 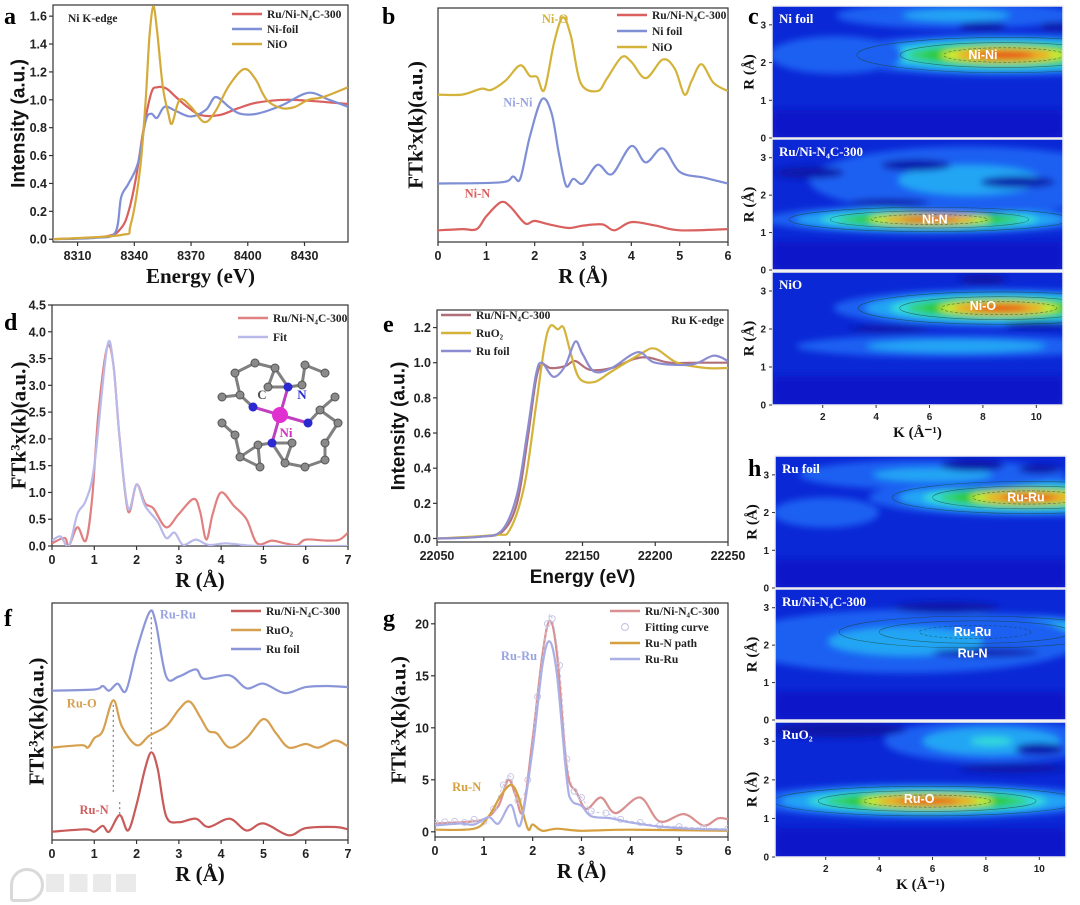 What do you see at coordinates (37, 520) in the screenshot?
I see `y-tick-label: 0.5` at bounding box center [37, 520].